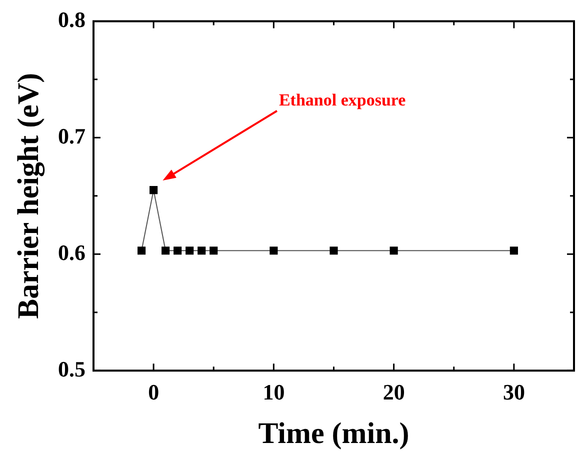 Image resolution: width=580 pixels, height=457 pixels. What do you see at coordinates (513, 391) in the screenshot?
I see `x-tick-label: 30` at bounding box center [513, 391].